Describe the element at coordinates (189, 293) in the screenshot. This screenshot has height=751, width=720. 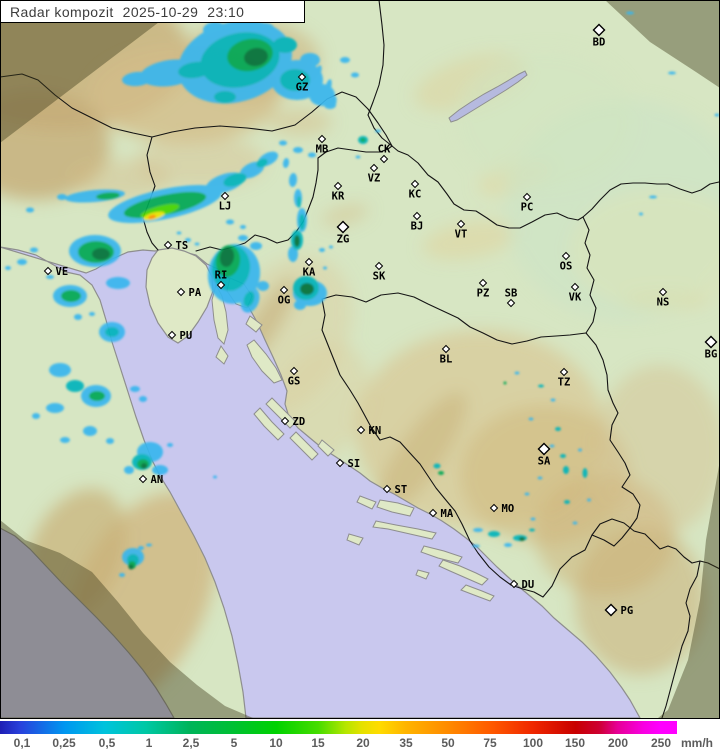
I see `city-pa: PA` at that location.